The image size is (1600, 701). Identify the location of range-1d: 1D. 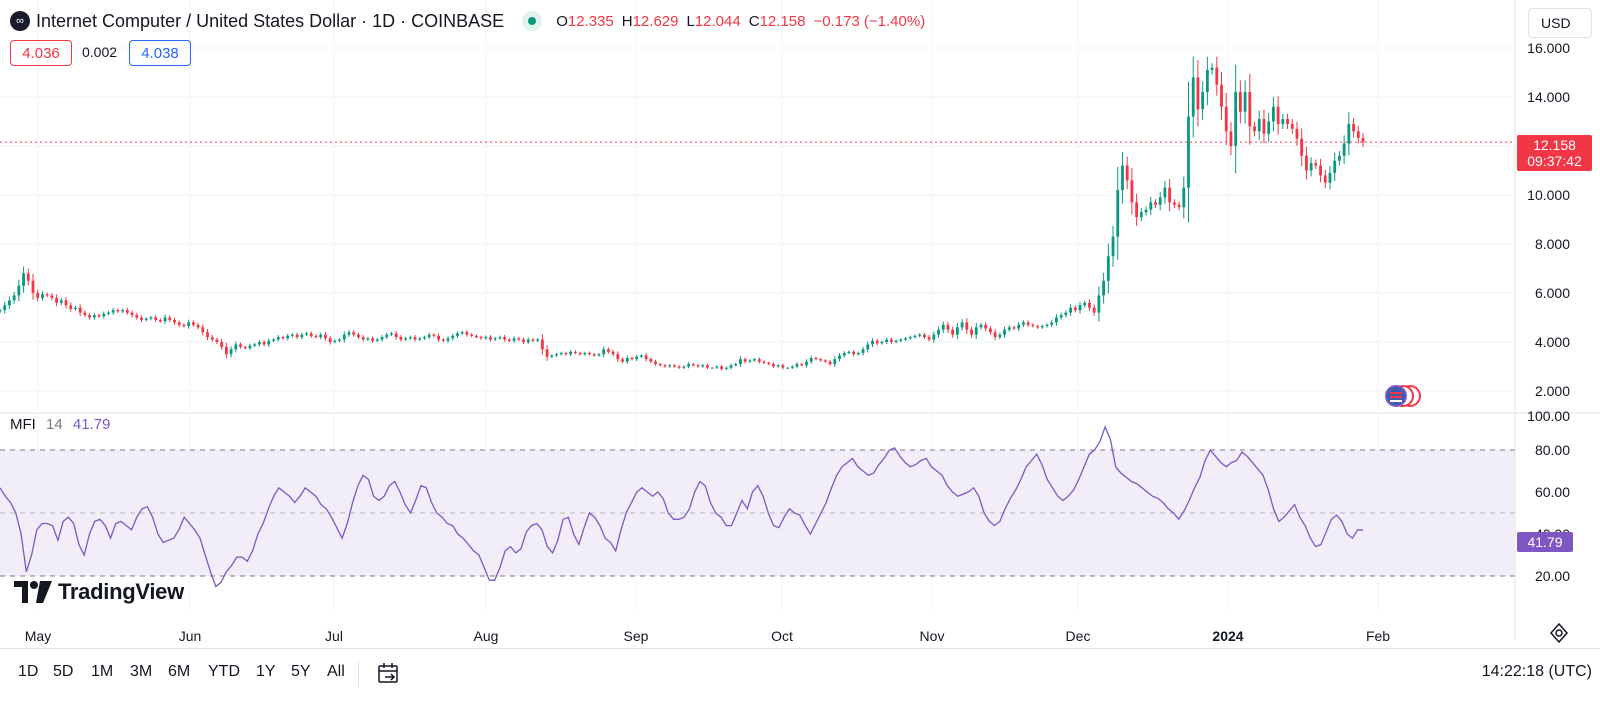
(28, 671).